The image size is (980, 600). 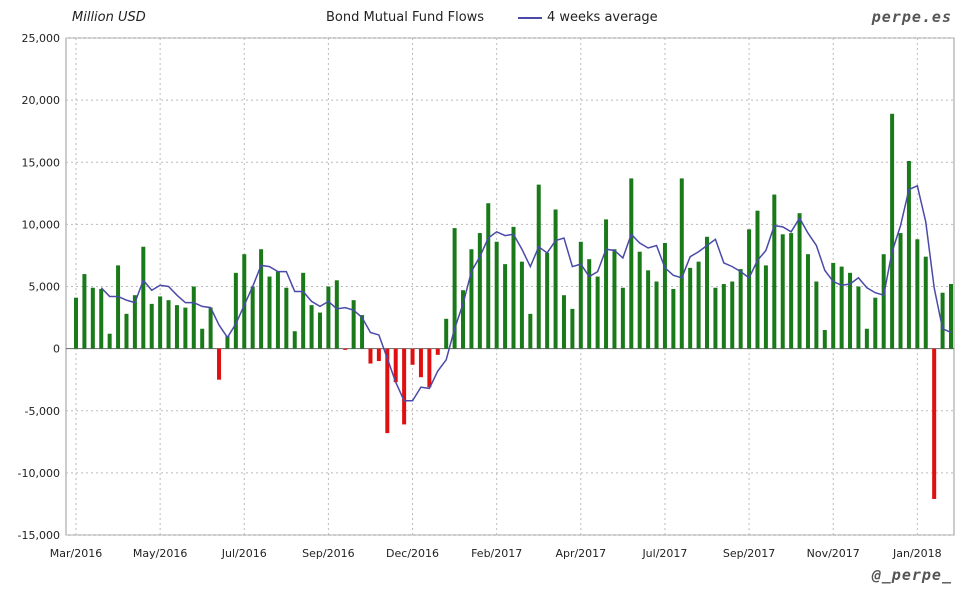 I want to click on y-tick-label: -5,000, so click(x=42, y=411).